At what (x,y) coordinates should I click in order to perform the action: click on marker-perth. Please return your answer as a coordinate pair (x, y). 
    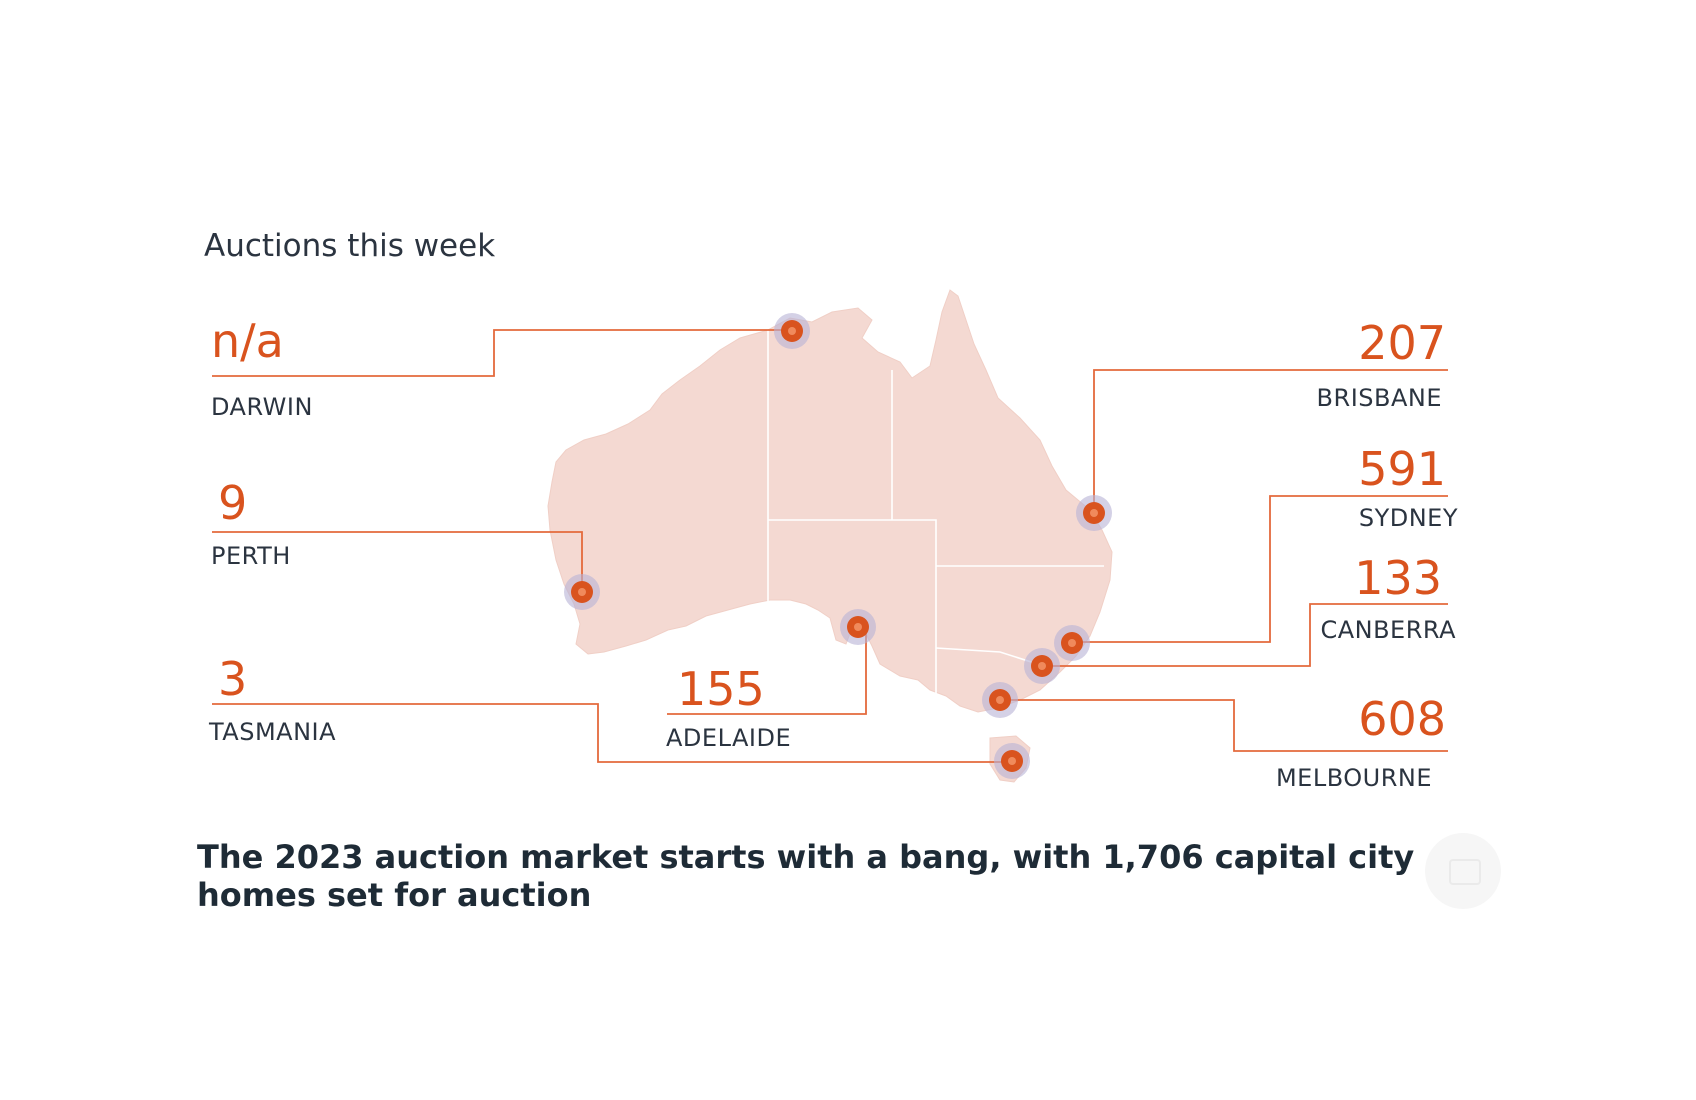
    Looking at the image, I should click on (582, 592).